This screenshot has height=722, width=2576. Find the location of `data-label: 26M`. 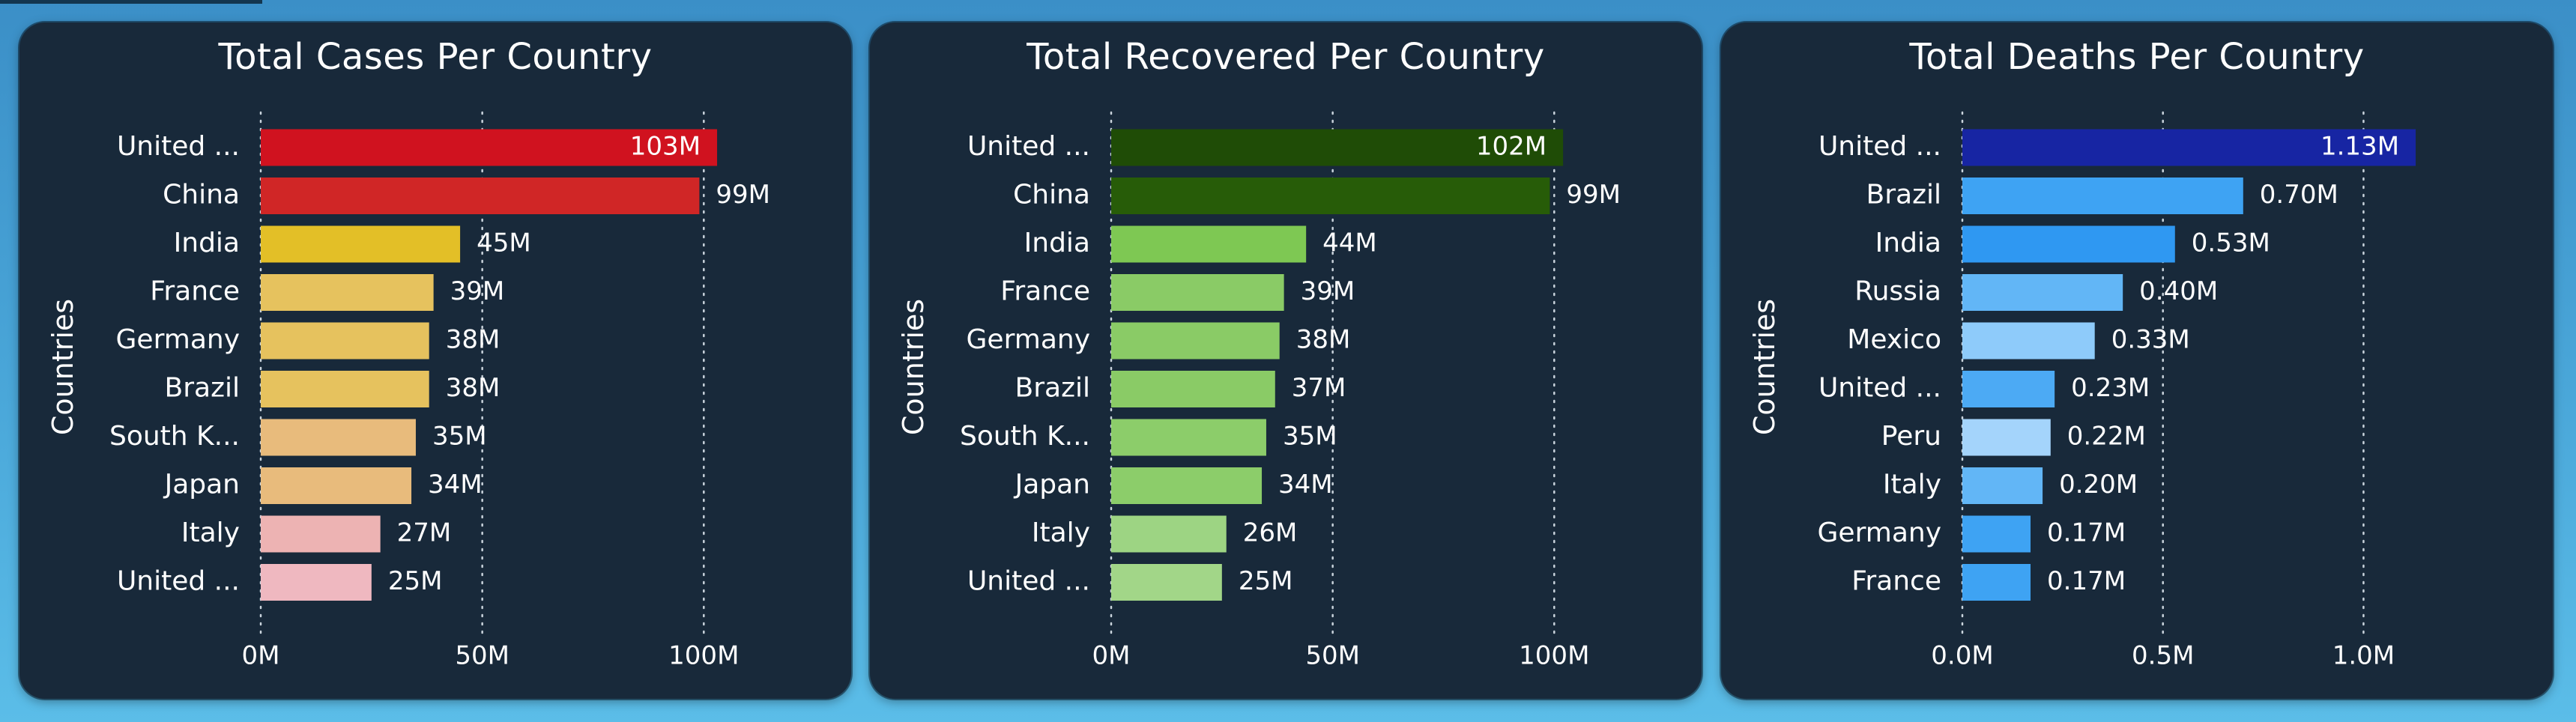

data-label: 26M is located at coordinates (1270, 533).